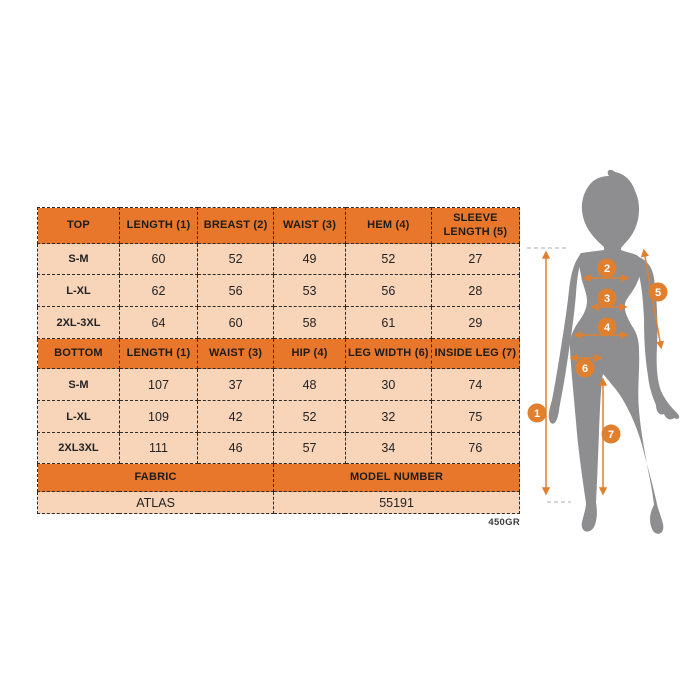 The width and height of the screenshot is (700, 700). I want to click on measurement-value: 28, so click(475, 290).